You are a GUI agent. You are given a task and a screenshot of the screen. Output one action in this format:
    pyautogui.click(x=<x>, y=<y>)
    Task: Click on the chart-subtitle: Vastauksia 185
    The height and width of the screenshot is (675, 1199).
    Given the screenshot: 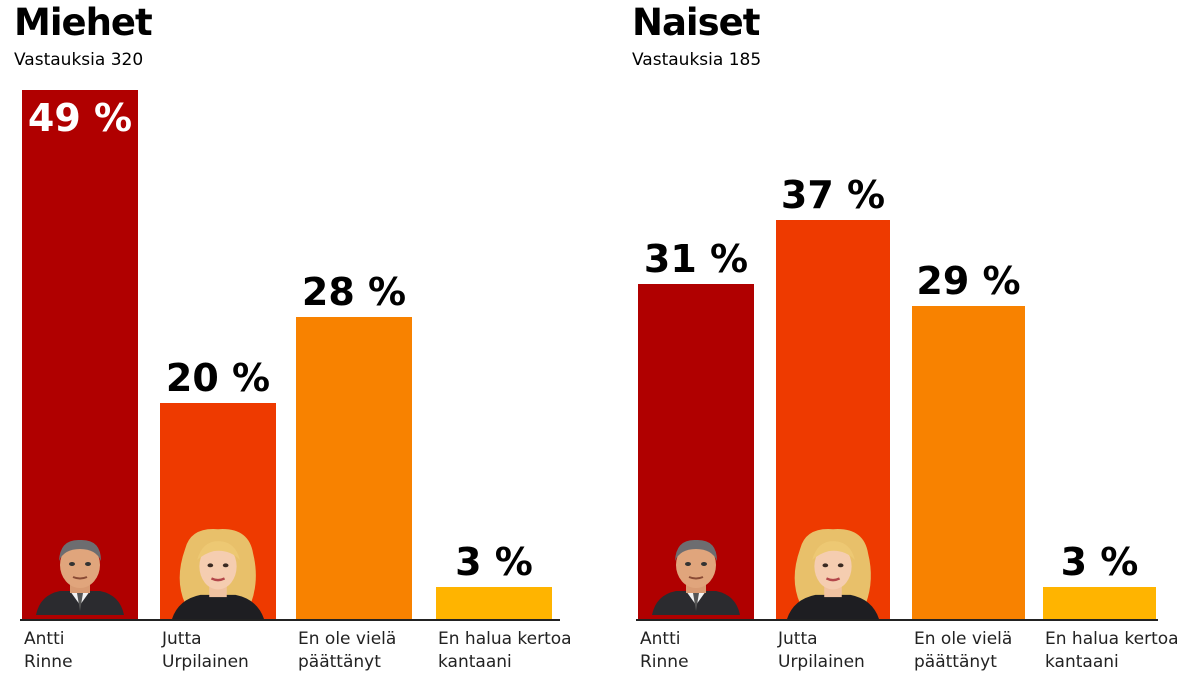 What is the action you would take?
    pyautogui.click(x=697, y=60)
    